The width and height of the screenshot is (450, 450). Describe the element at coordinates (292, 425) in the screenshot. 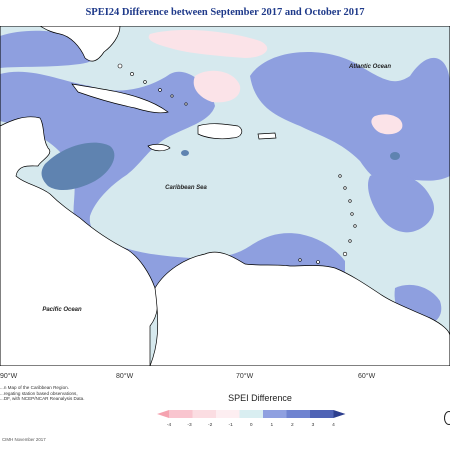

I see `legend-tick-label: 2` at that location.